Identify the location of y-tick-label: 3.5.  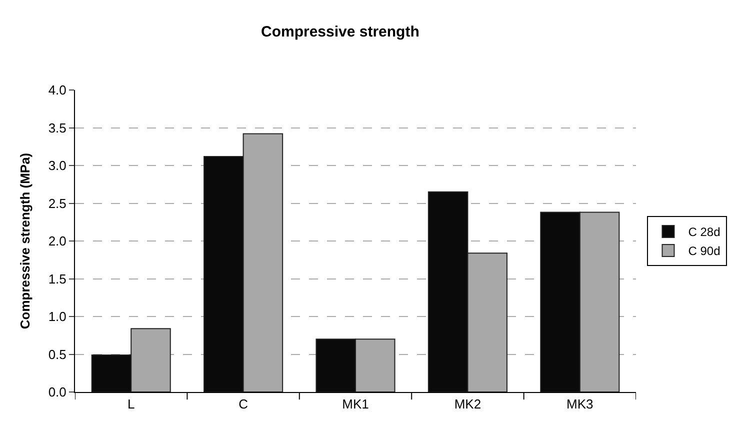
(57, 128).